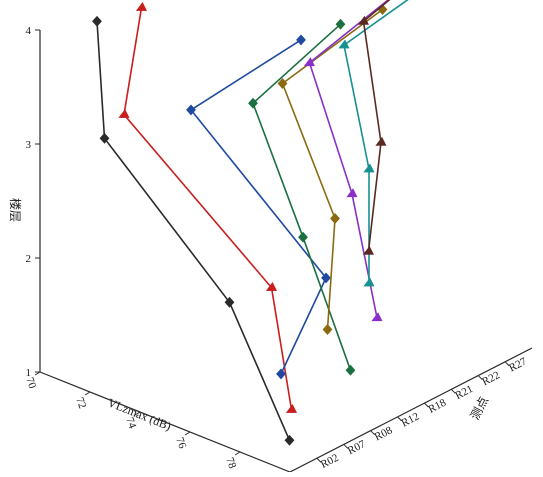 This screenshot has height=477, width=543. I want to click on series-r21, so click(346, 161).